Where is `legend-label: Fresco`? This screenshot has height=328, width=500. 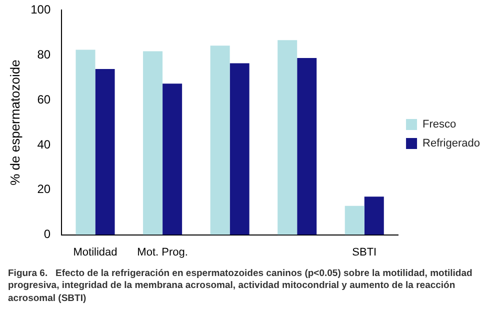
legend-label: Fresco is located at coordinates (439, 124).